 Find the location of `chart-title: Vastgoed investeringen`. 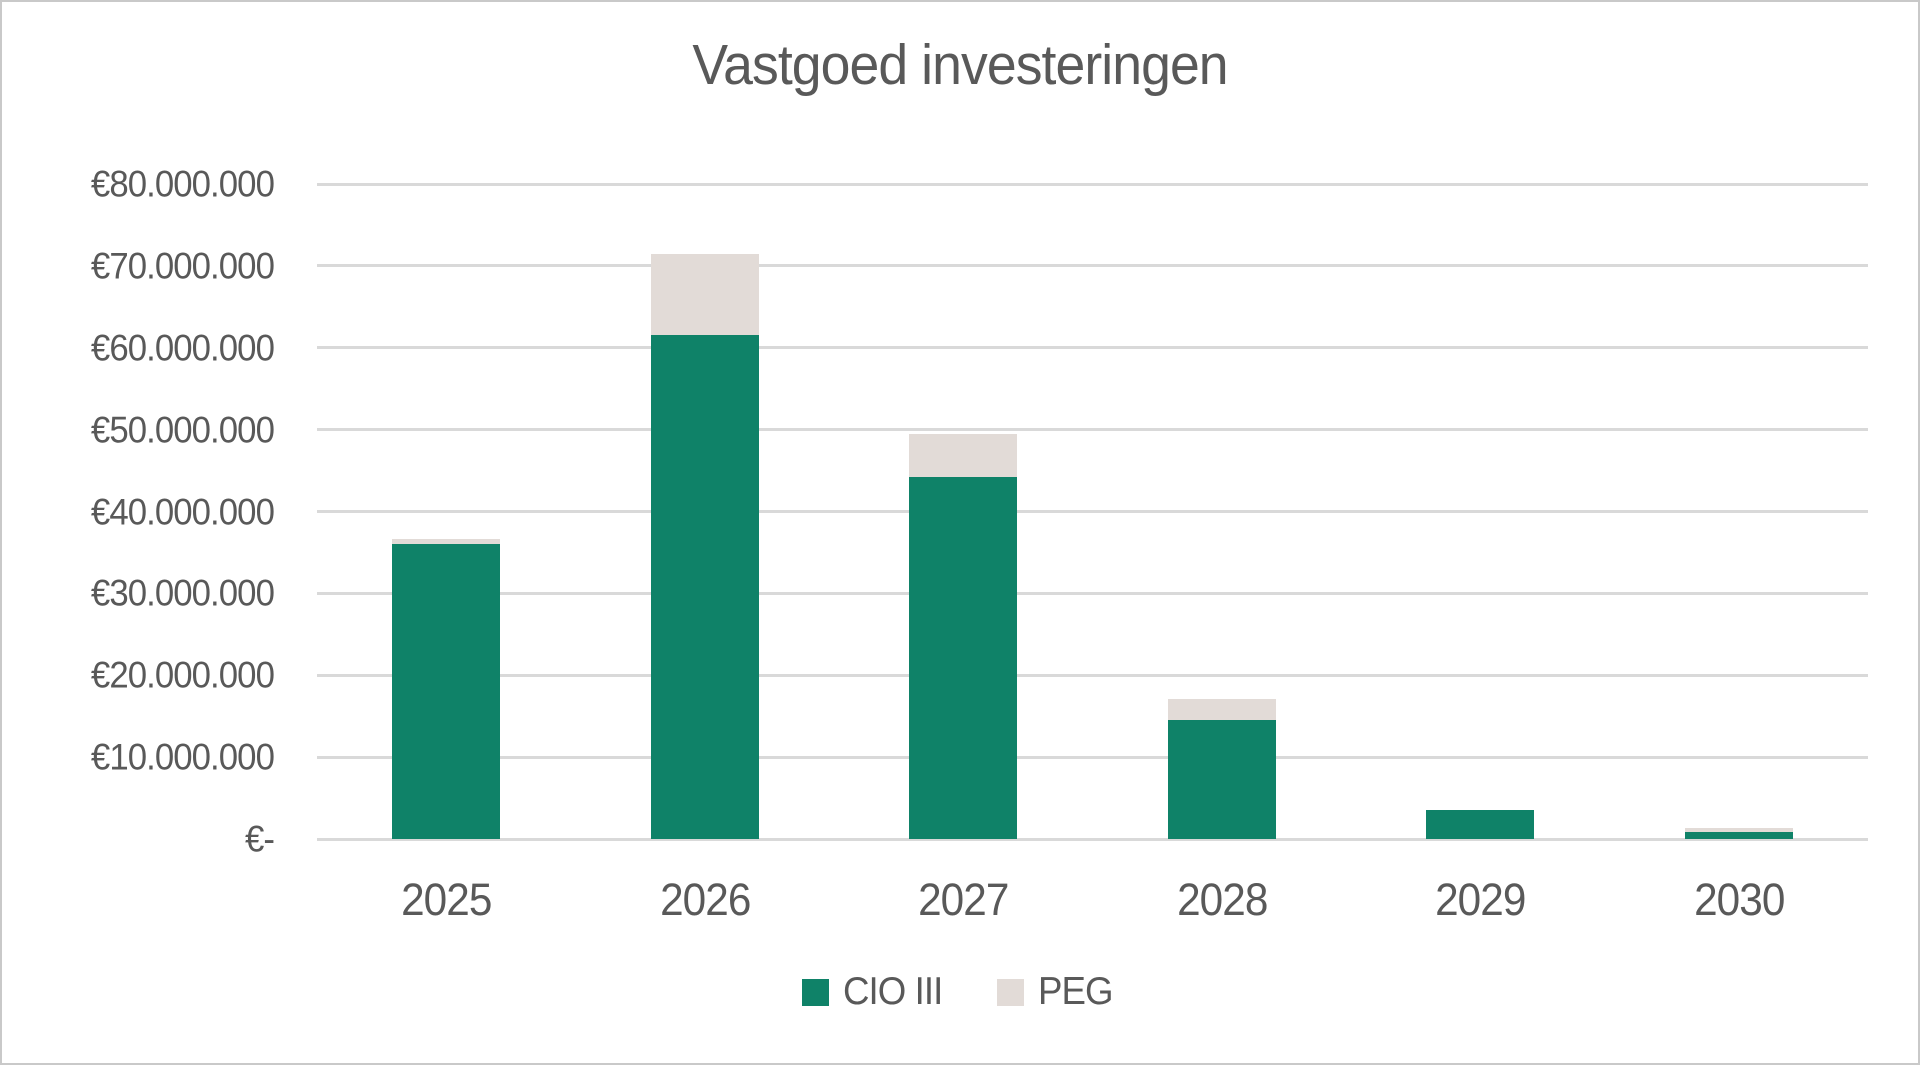

chart-title: Vastgoed investeringen is located at coordinates (960, 65).